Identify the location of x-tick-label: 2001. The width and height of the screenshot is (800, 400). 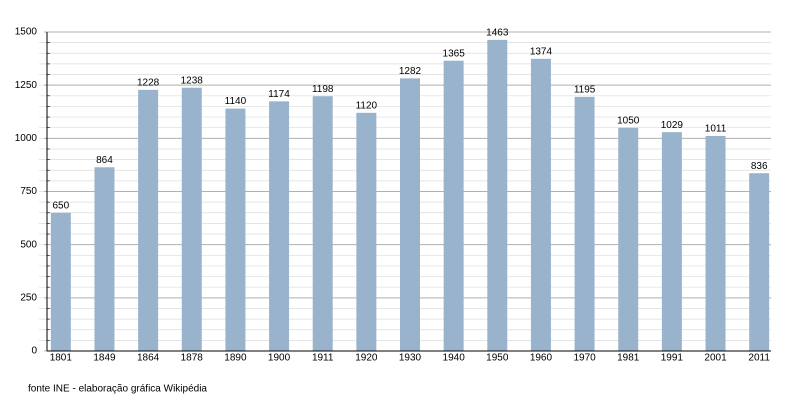
(715, 358).